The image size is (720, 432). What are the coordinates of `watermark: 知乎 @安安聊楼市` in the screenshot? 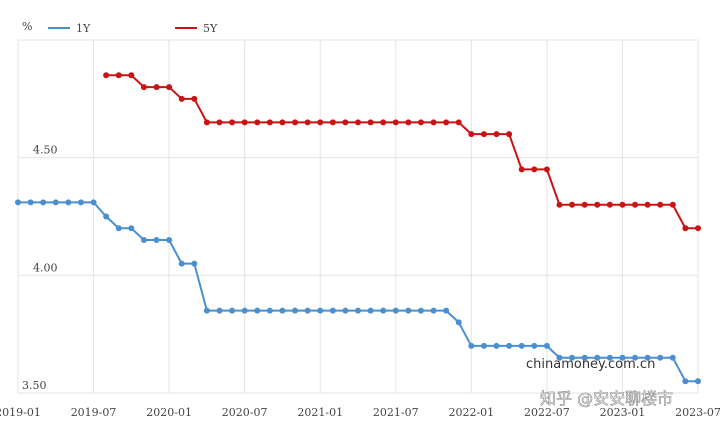 It's located at (606, 398).